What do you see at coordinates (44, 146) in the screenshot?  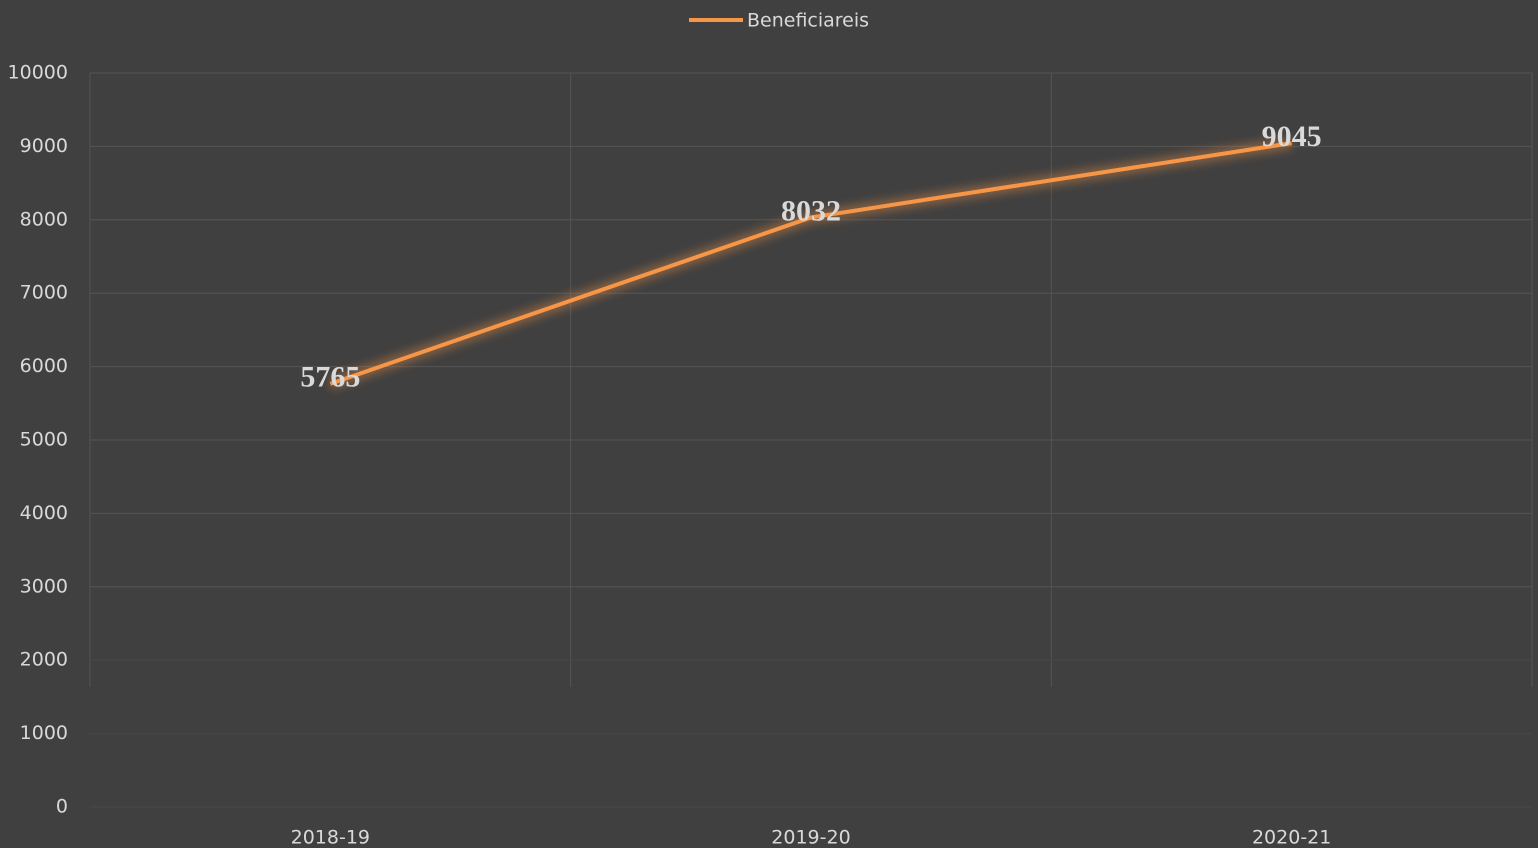 I see `y-tick-label: 9000` at bounding box center [44, 146].